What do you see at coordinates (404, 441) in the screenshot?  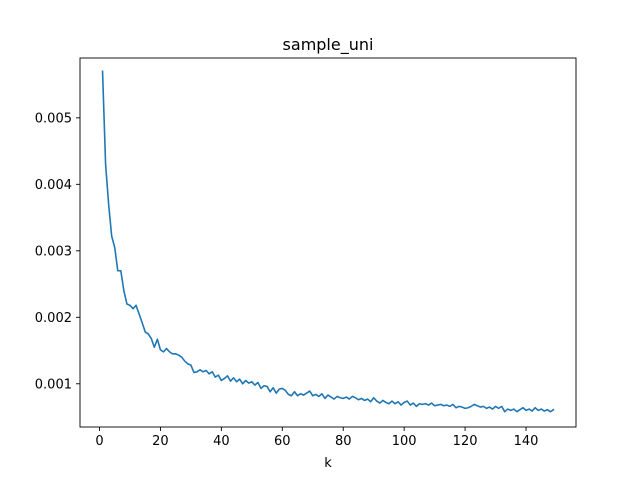 I see `x-tick-label: 100` at bounding box center [404, 441].